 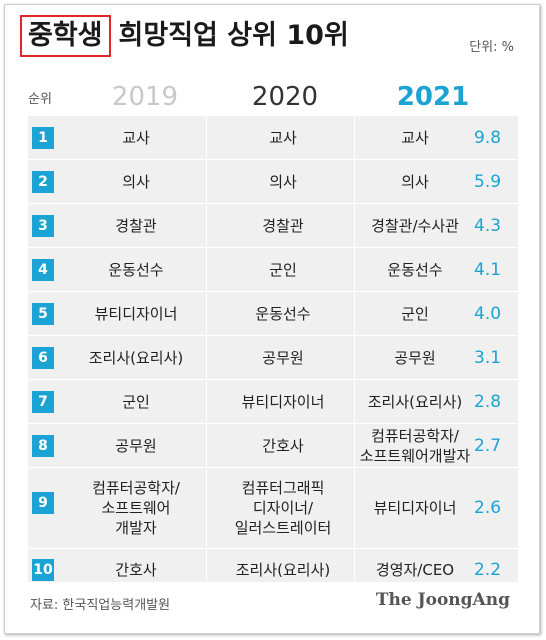 What do you see at coordinates (136, 269) in the screenshot?
I see `job-2019: 운동선수` at bounding box center [136, 269].